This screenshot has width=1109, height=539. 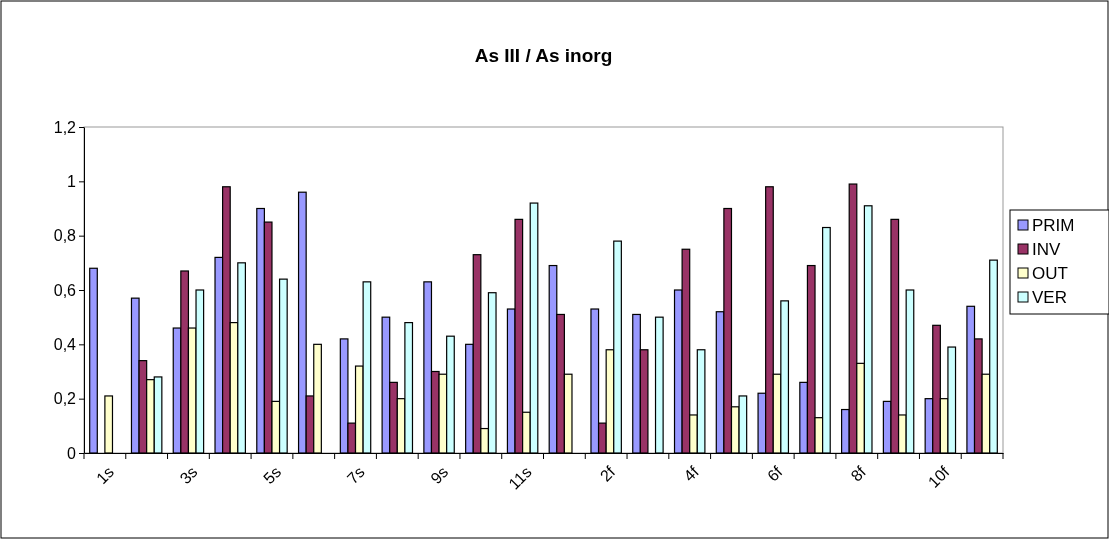 What do you see at coordinates (65, 236) in the screenshot?
I see `y-tick-label: 0,8` at bounding box center [65, 236].